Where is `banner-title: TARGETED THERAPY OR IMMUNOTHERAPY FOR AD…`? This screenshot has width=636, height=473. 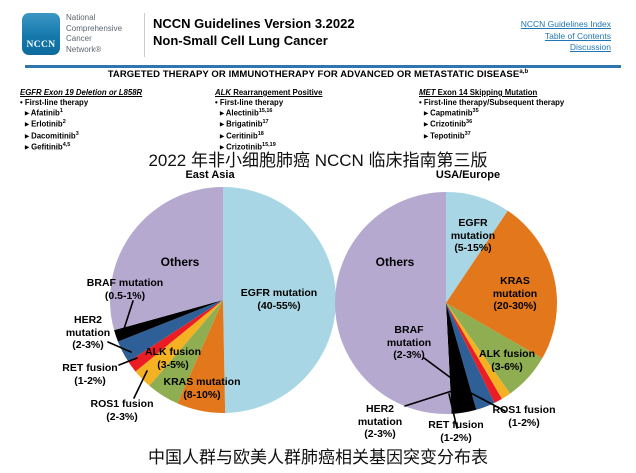
banner-title: TARGETED THERAPY OR IMMUNOTHERAPY FOR AD… is located at coordinates (318, 75).